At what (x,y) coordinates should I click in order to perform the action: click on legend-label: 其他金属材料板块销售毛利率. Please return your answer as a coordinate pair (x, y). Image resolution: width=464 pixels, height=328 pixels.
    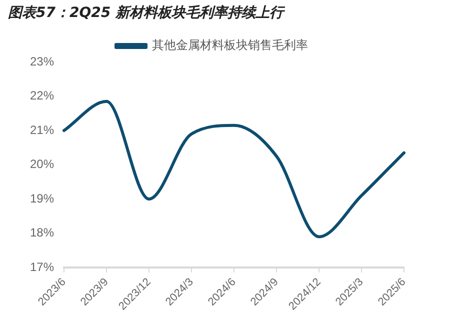
    Looking at the image, I should click on (230, 45).